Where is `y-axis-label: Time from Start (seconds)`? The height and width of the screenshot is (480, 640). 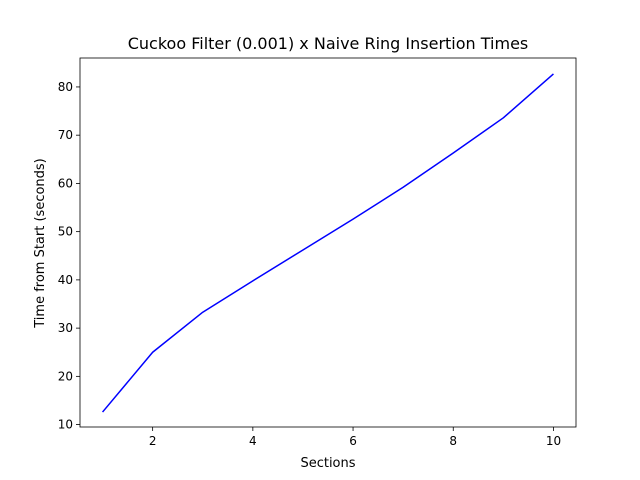
y-axis-label: Time from Start (seconds) is located at coordinates (40, 243).